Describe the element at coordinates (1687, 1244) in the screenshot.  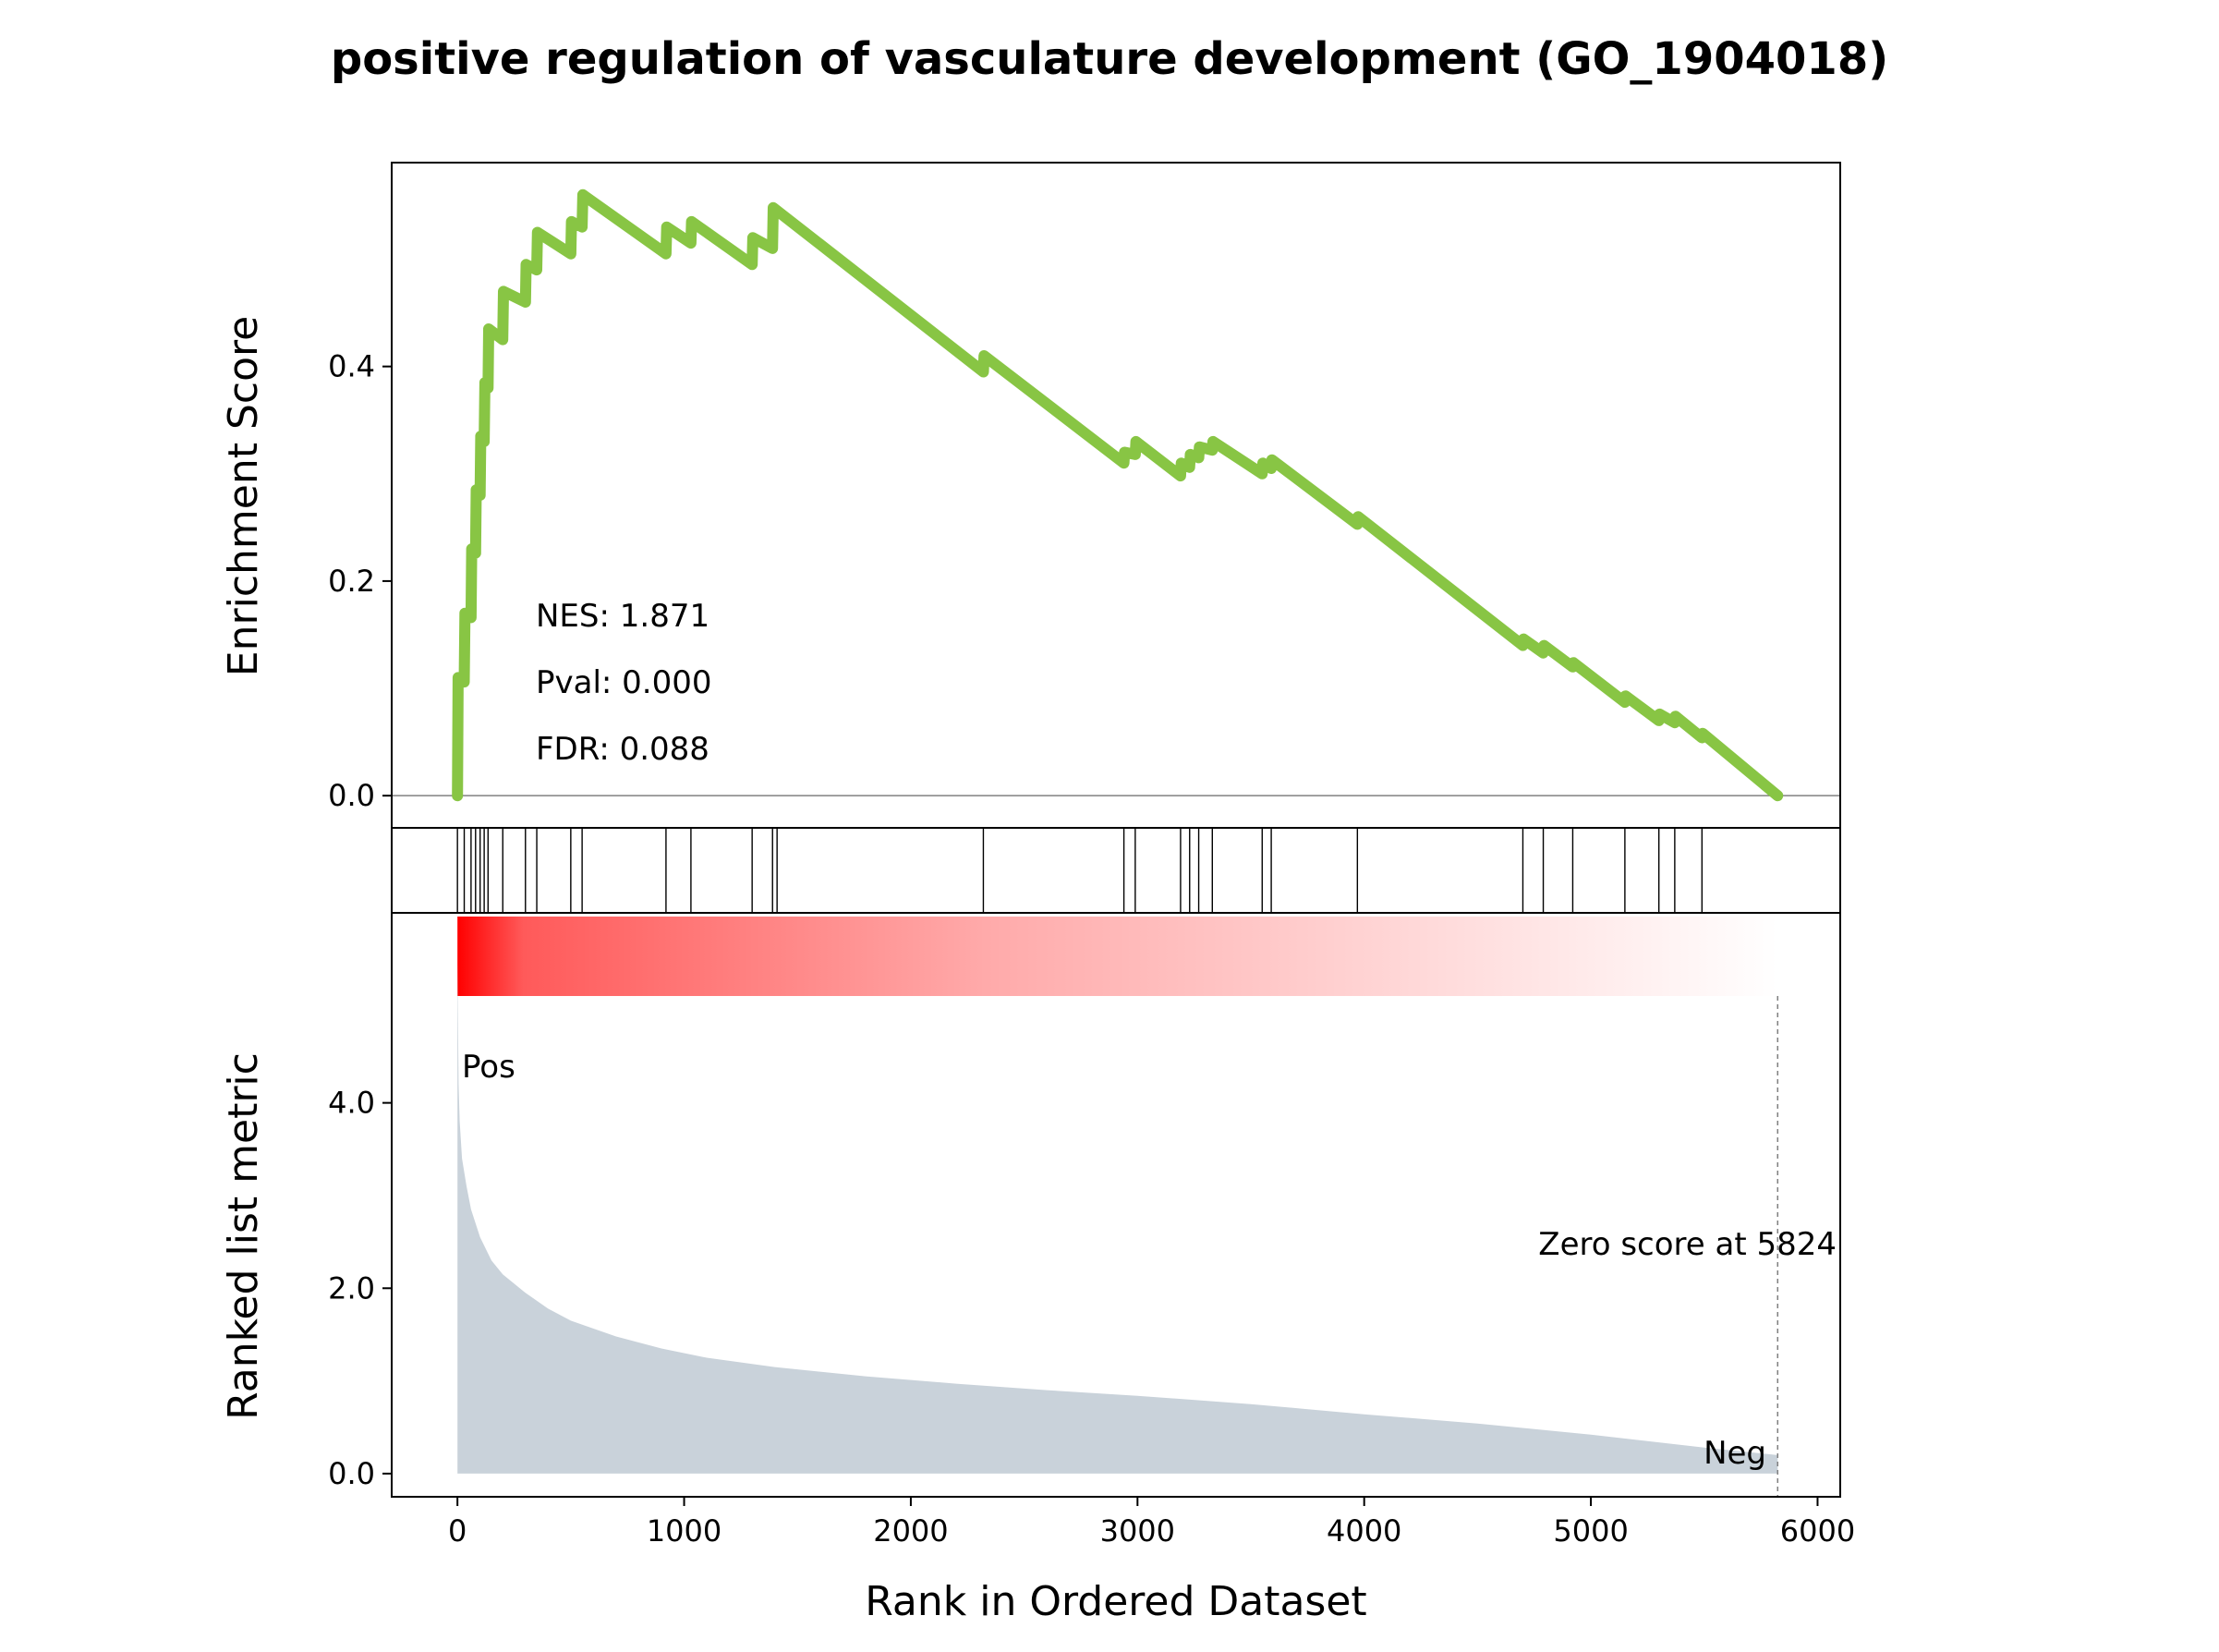
I see `zero-score-annotation: Zero score at 5824` at that location.